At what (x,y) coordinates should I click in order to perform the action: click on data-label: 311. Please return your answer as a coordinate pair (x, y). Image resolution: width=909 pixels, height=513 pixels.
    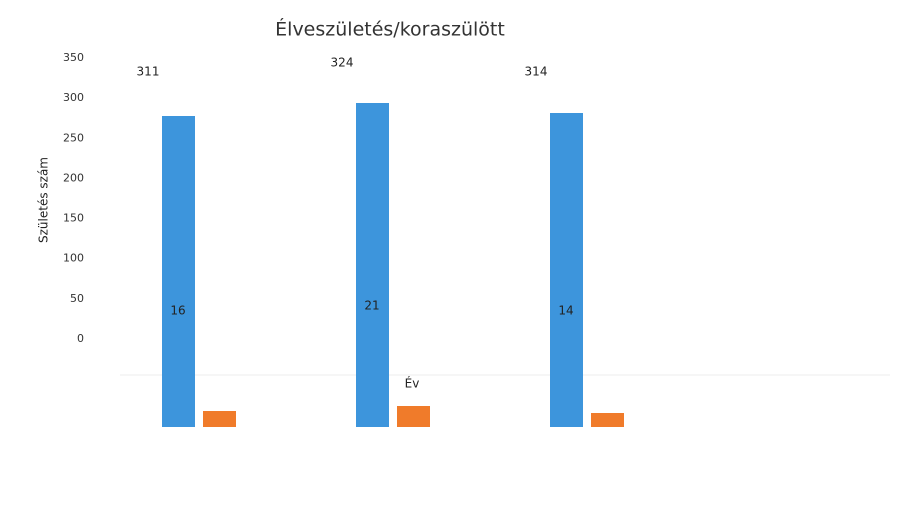
    Looking at the image, I should click on (148, 72).